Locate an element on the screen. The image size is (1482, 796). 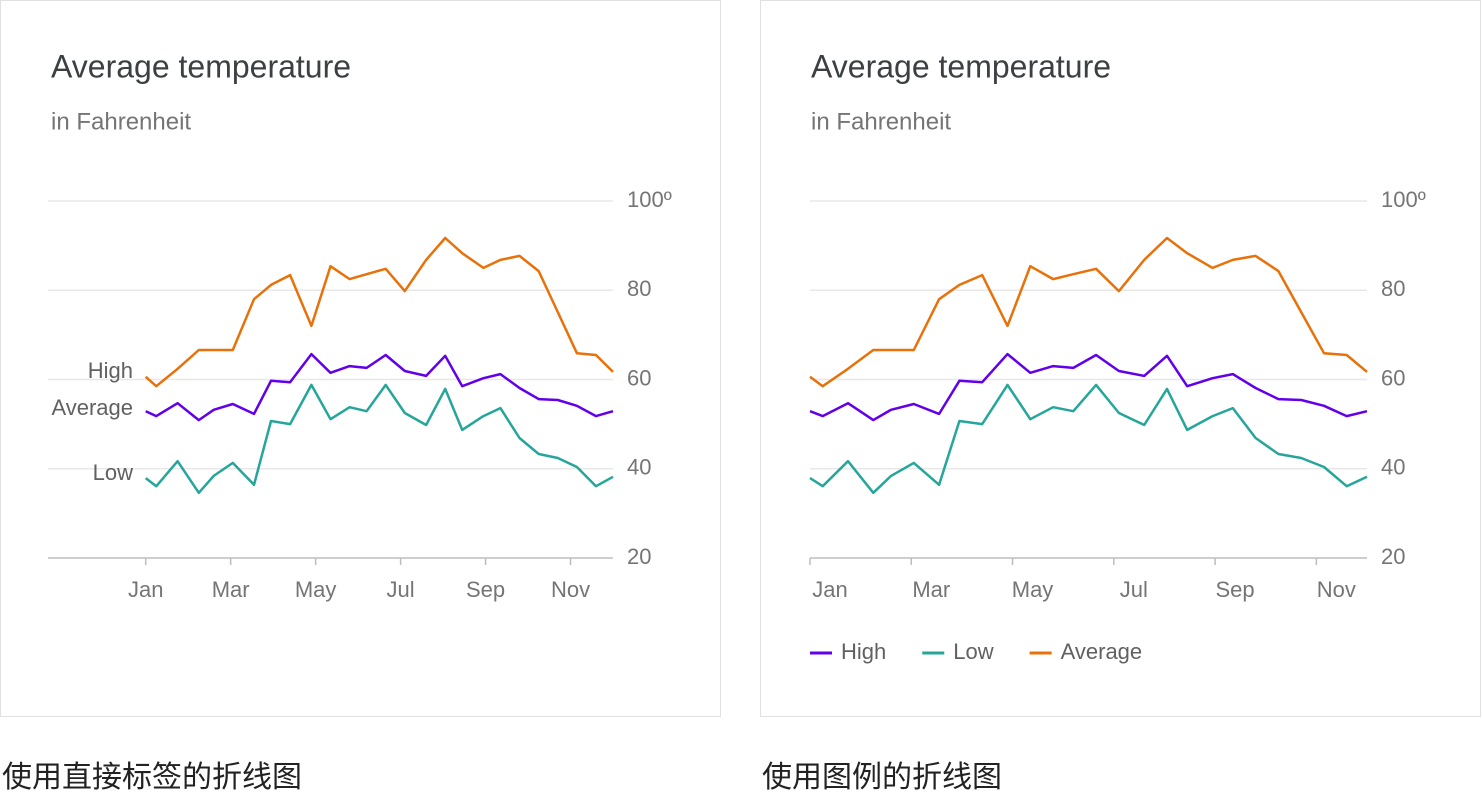
direct-label: Low is located at coordinates (113, 472).